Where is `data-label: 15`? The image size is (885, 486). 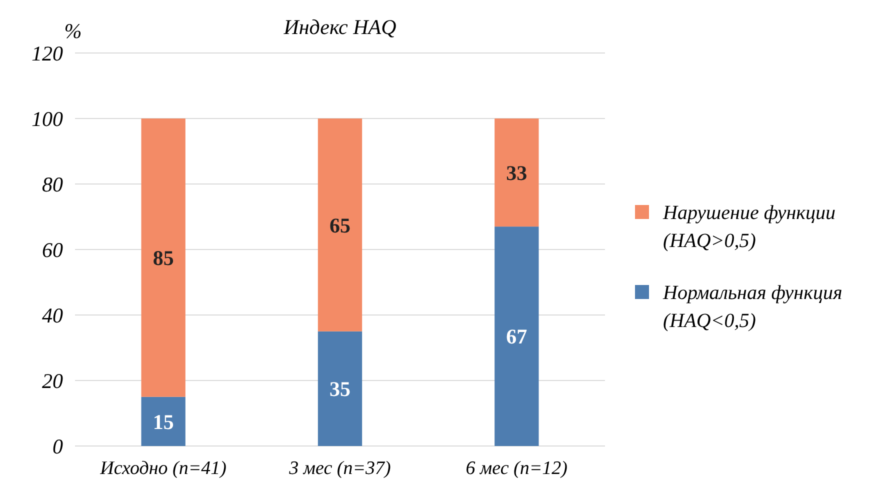
data-label: 15 is located at coordinates (163, 422).